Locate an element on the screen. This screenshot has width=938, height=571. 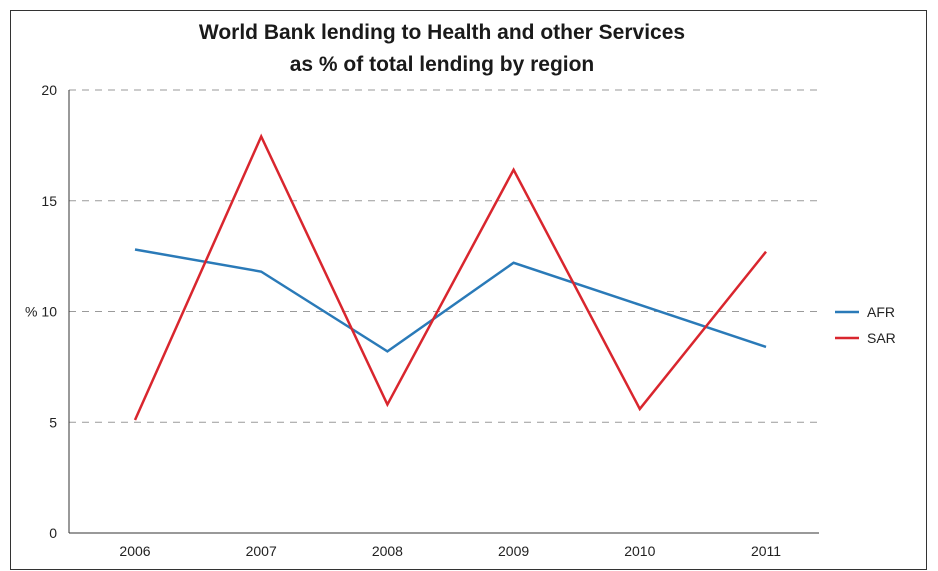
y-tick-label: 0 is located at coordinates (53, 533).